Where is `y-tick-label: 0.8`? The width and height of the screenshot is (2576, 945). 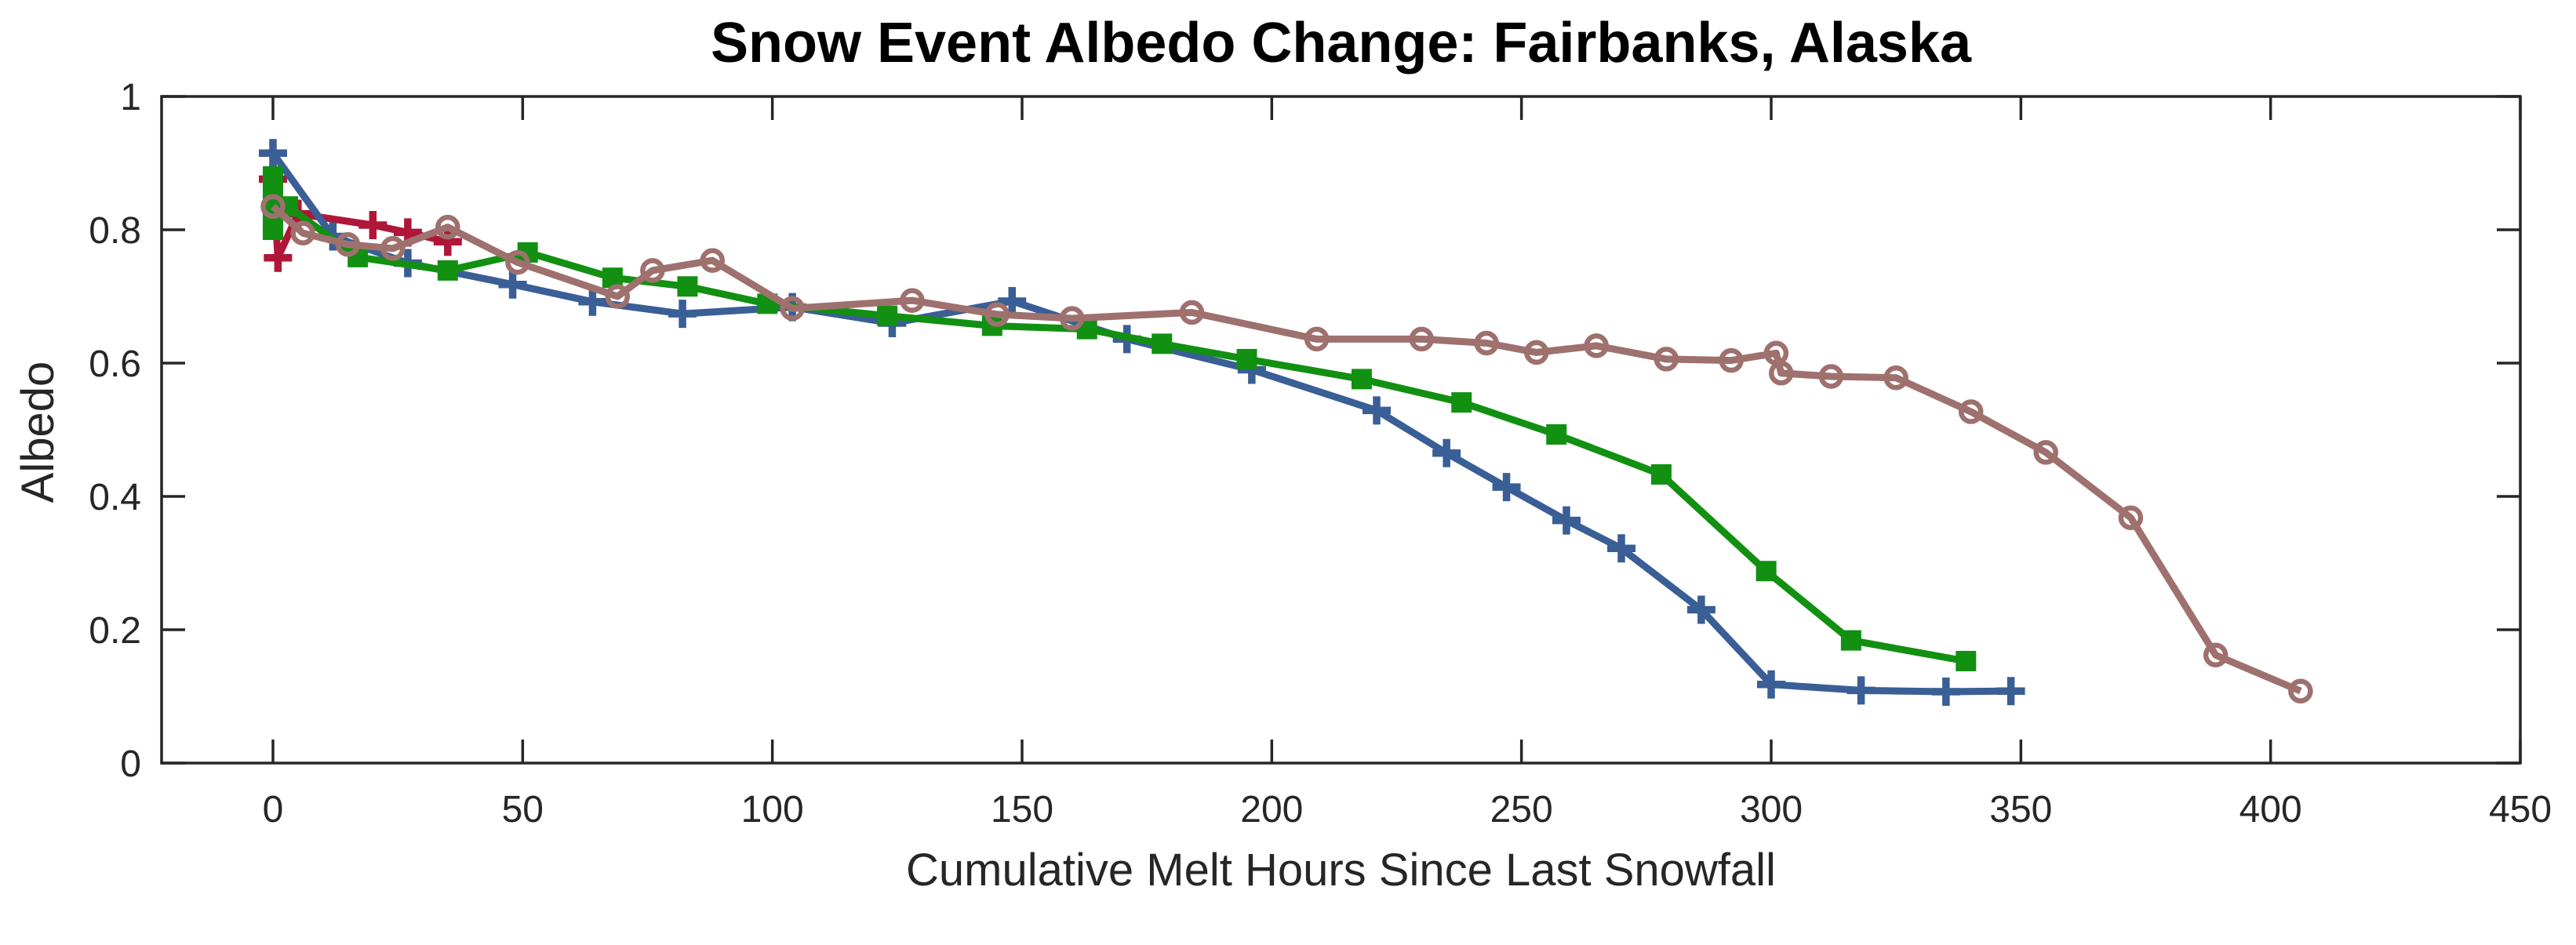
y-tick-label: 0.8 is located at coordinates (115, 231).